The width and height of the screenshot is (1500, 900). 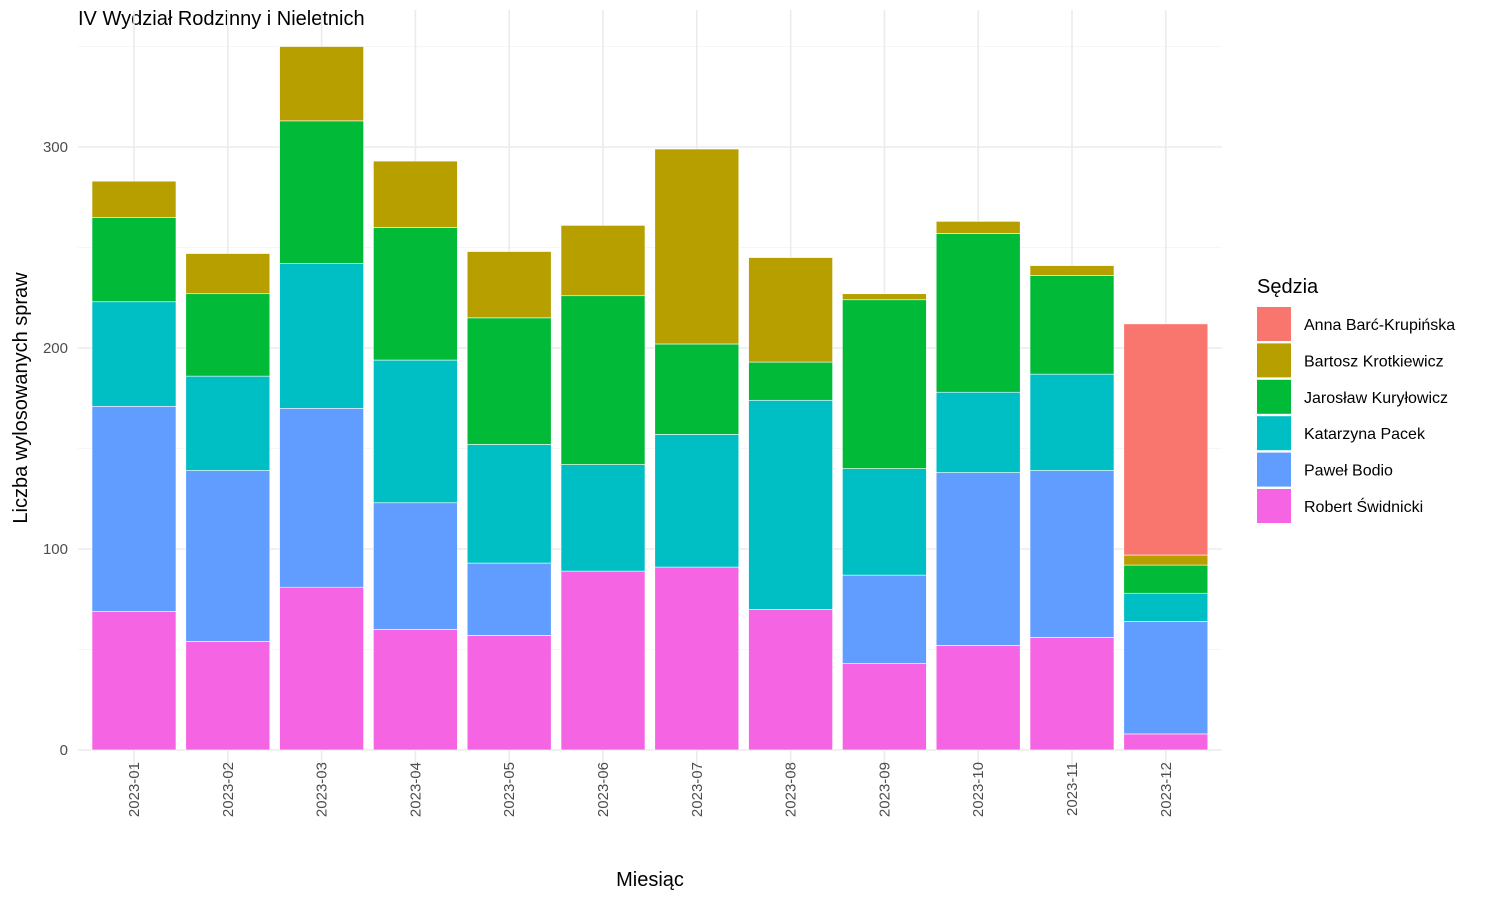 What do you see at coordinates (1365, 434) in the screenshot?
I see `legend-label: Katarzyna Pacek` at bounding box center [1365, 434].